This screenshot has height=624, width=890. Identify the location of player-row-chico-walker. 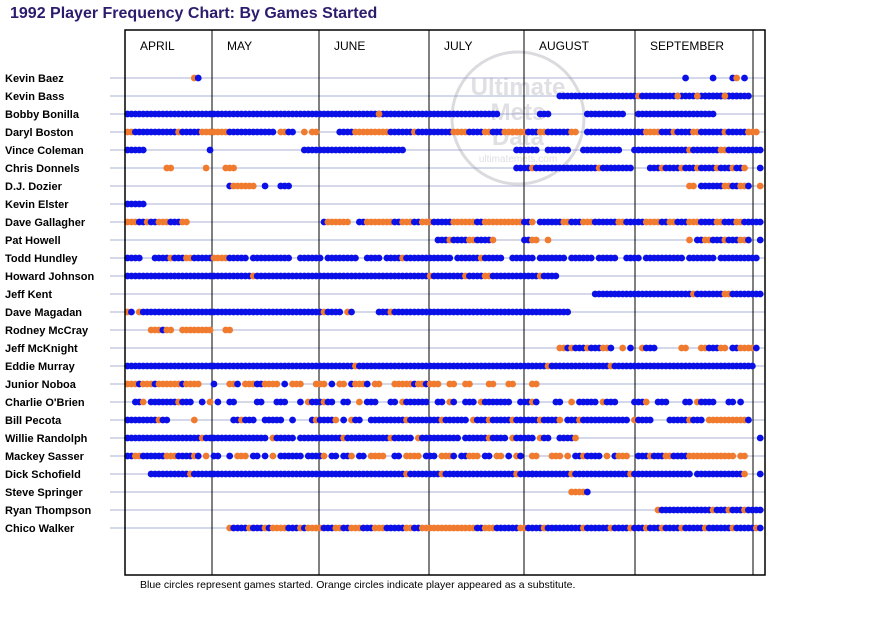
(495, 528).